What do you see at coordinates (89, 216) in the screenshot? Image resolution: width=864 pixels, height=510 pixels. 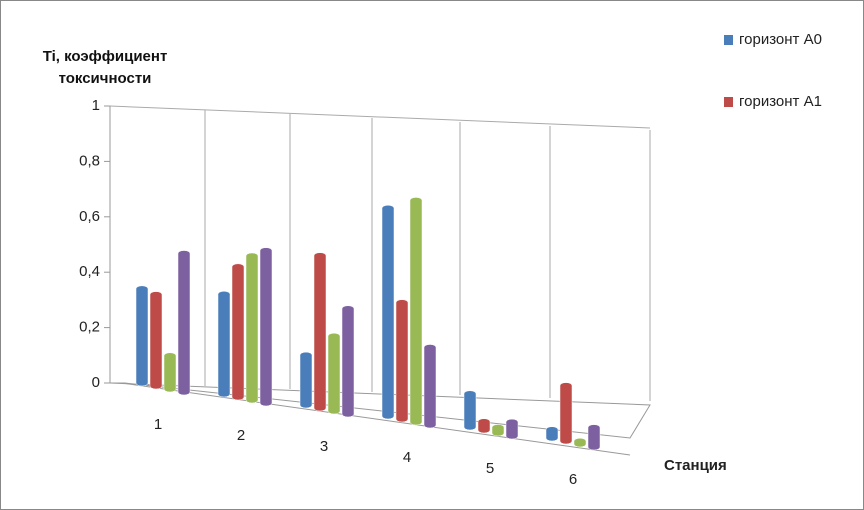 I see `y-tick-label: 0,6` at bounding box center [89, 216].